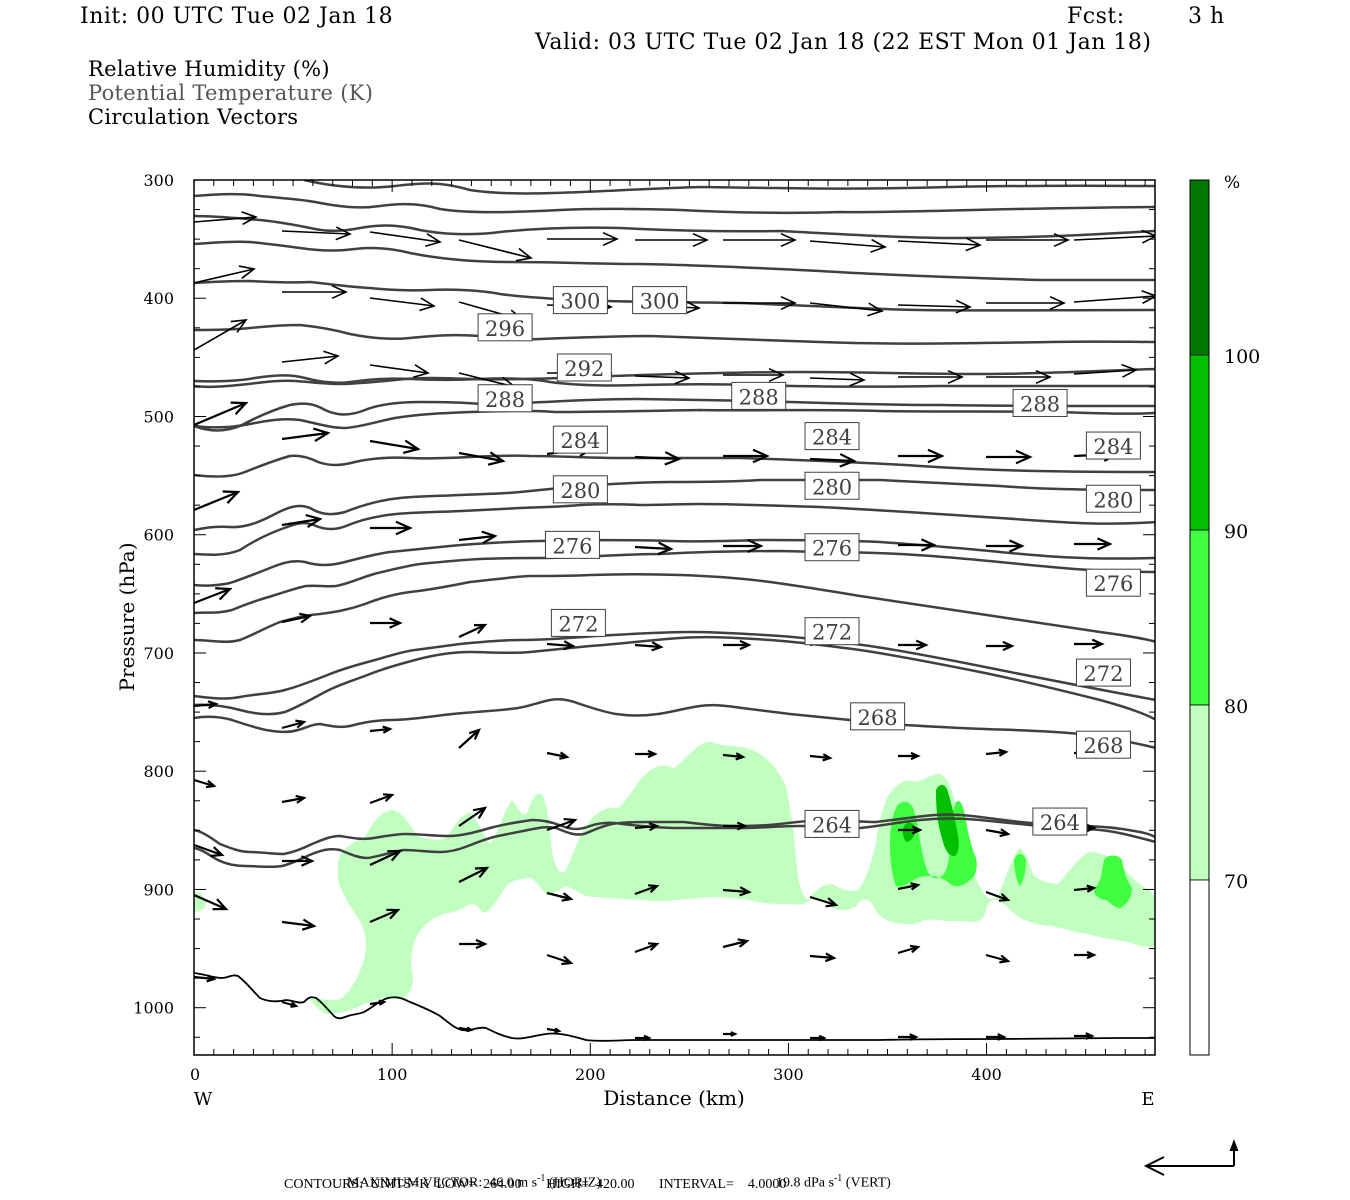 The image size is (1350, 1200). Describe the element at coordinates (1020, 869) in the screenshot. I see `rh-80-region-b` at that location.